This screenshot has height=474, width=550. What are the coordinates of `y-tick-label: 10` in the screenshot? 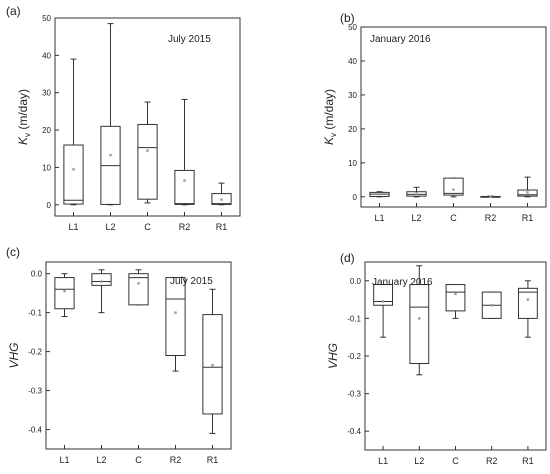 It's located at (352, 163).